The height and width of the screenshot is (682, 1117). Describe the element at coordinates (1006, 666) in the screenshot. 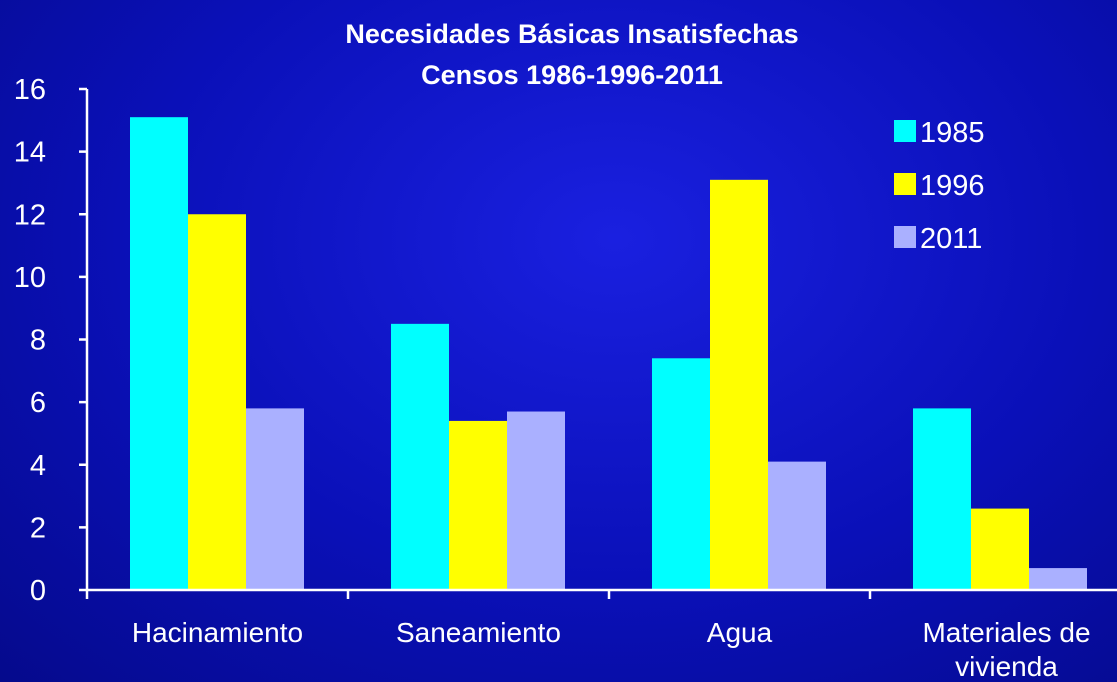

I see `category-label: vivienda` at that location.